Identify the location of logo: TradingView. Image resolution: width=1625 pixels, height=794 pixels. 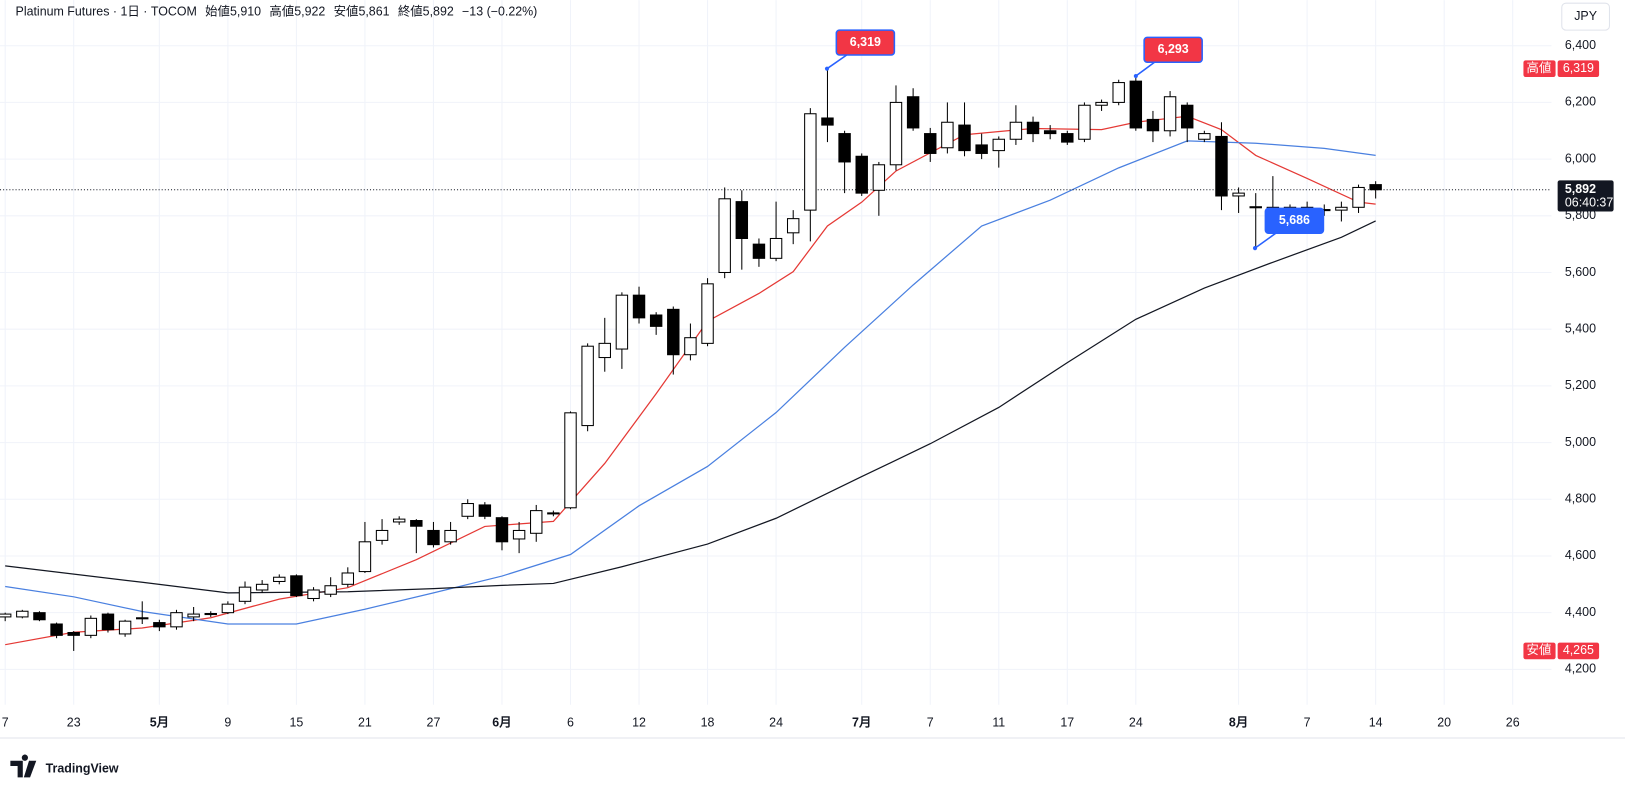
(64, 766).